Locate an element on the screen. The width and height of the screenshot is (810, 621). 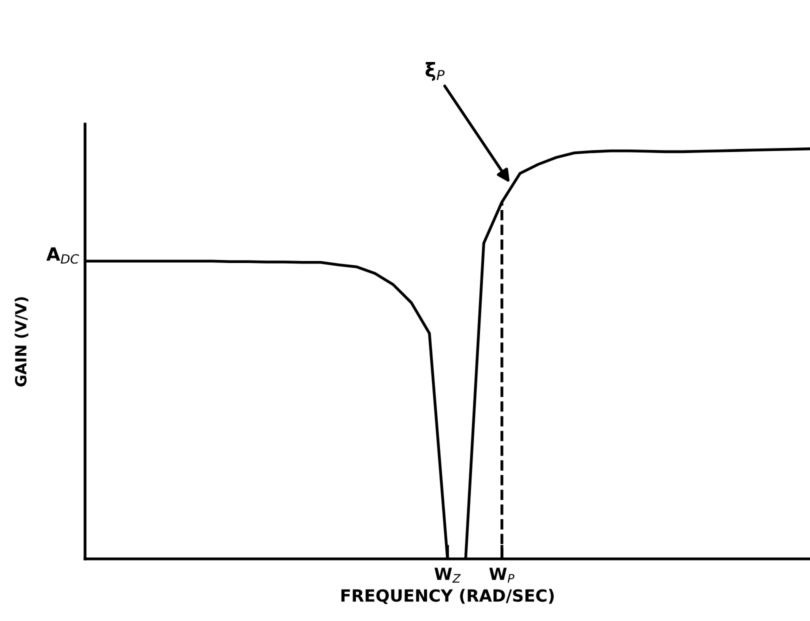
x-tick-label: W$_{P}$ is located at coordinates (501, 575).